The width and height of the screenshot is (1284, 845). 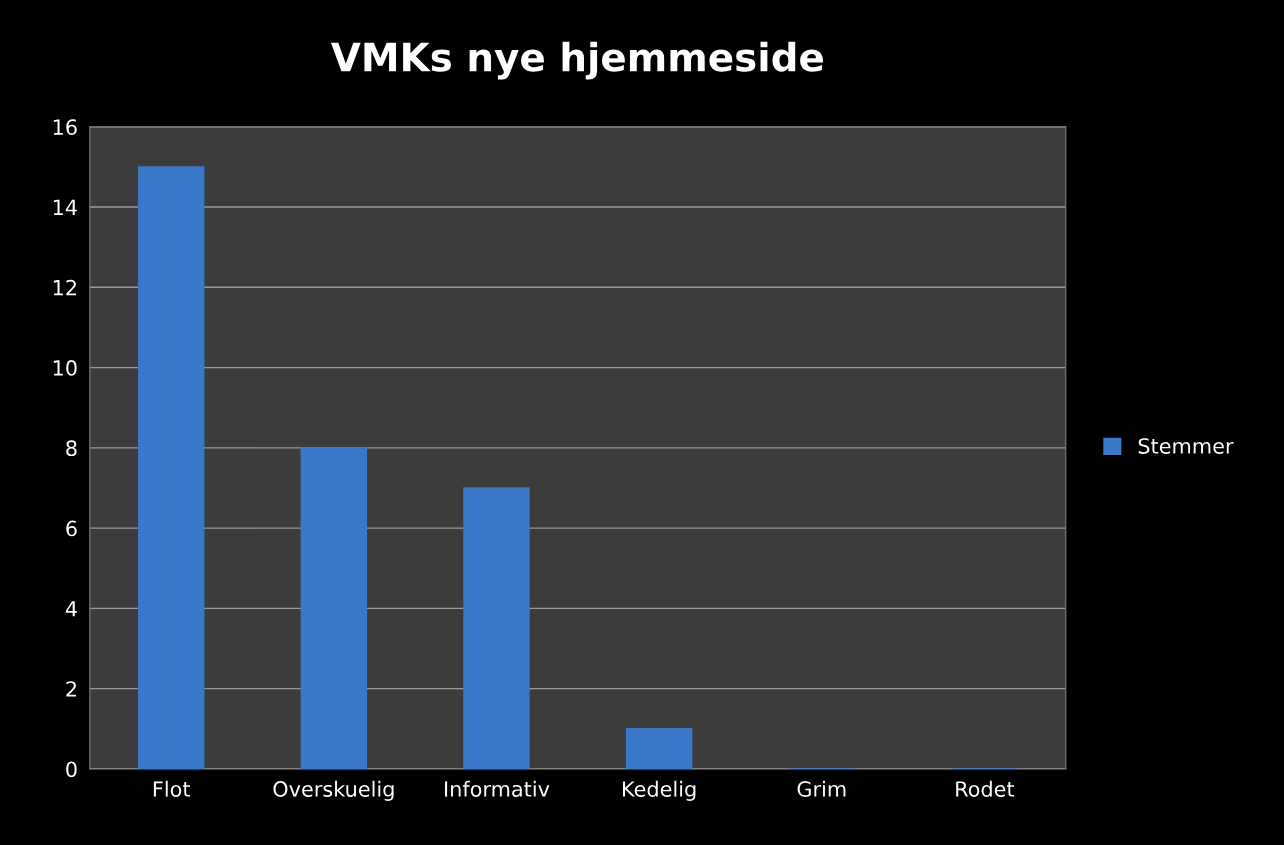 What do you see at coordinates (659, 790) in the screenshot?
I see `x-tick-label: Kedelig` at bounding box center [659, 790].